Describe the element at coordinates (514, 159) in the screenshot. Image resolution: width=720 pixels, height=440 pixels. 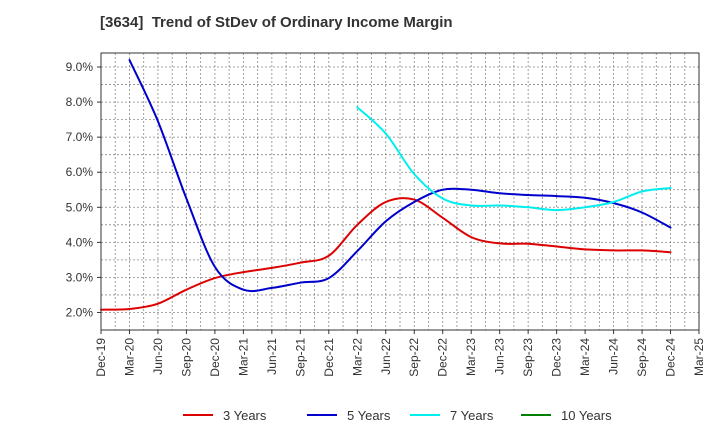
I see `series-line-7-years` at that location.